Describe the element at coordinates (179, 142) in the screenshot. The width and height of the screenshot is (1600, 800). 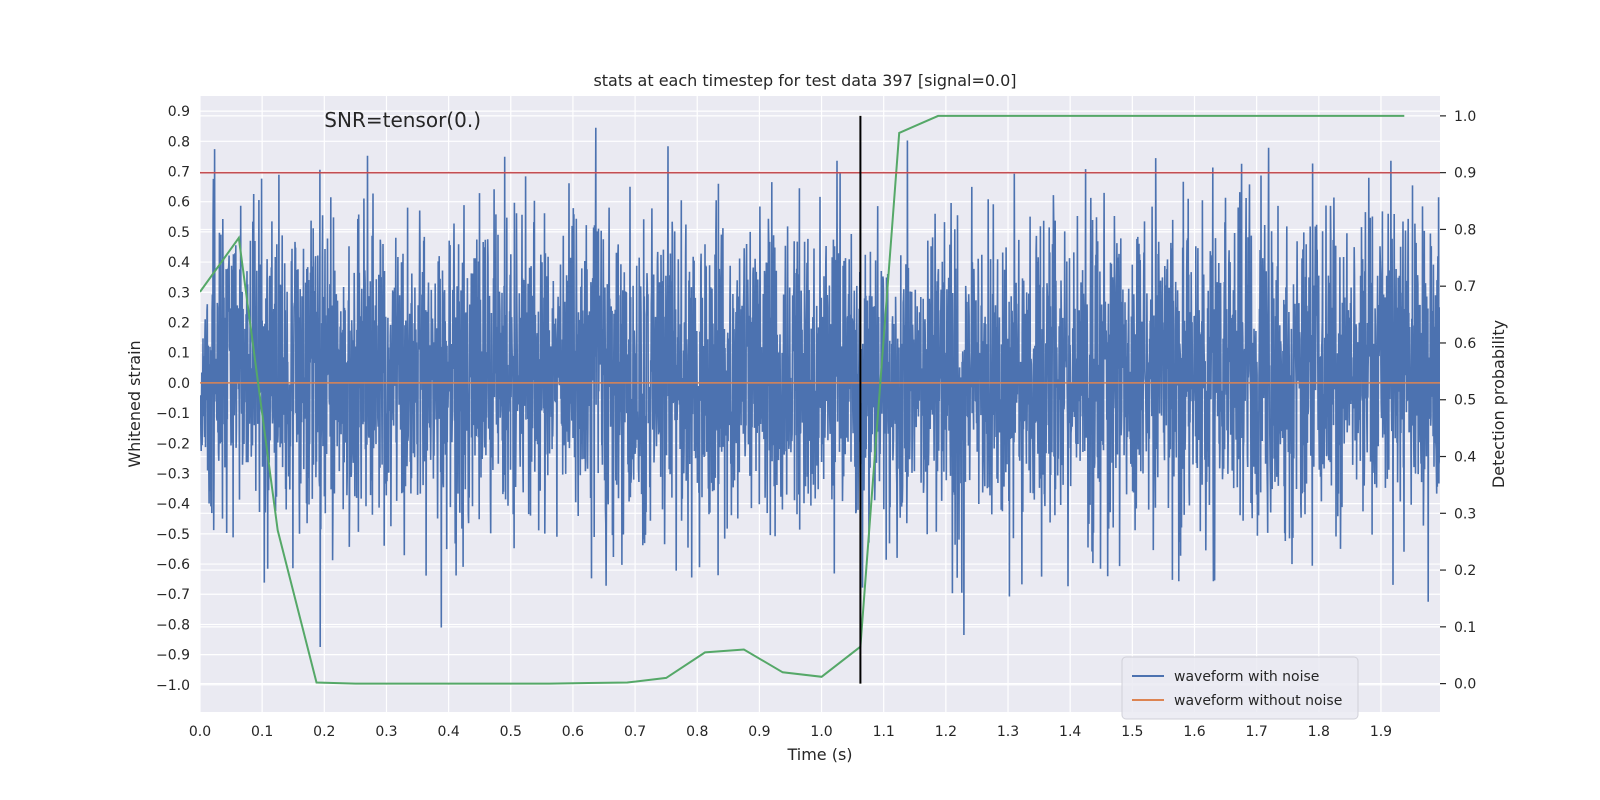
I see `y-left-tick-label: 0.8` at that location.